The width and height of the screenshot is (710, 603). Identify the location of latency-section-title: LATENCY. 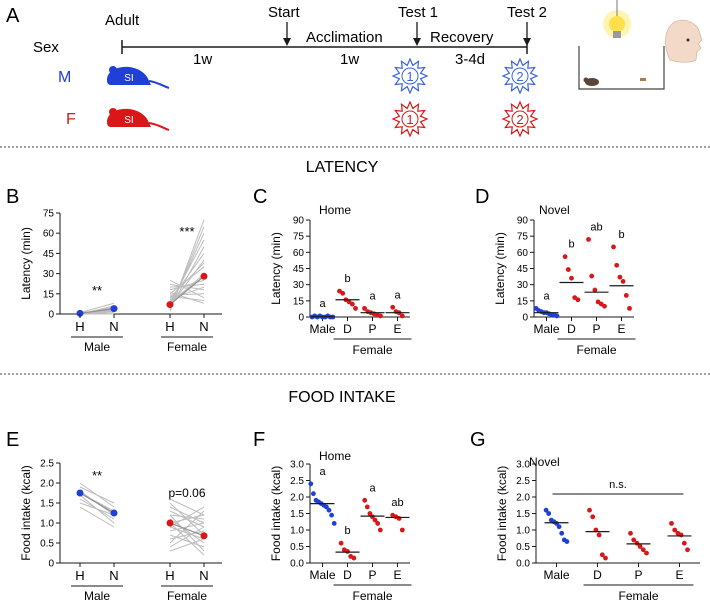
(342, 167).